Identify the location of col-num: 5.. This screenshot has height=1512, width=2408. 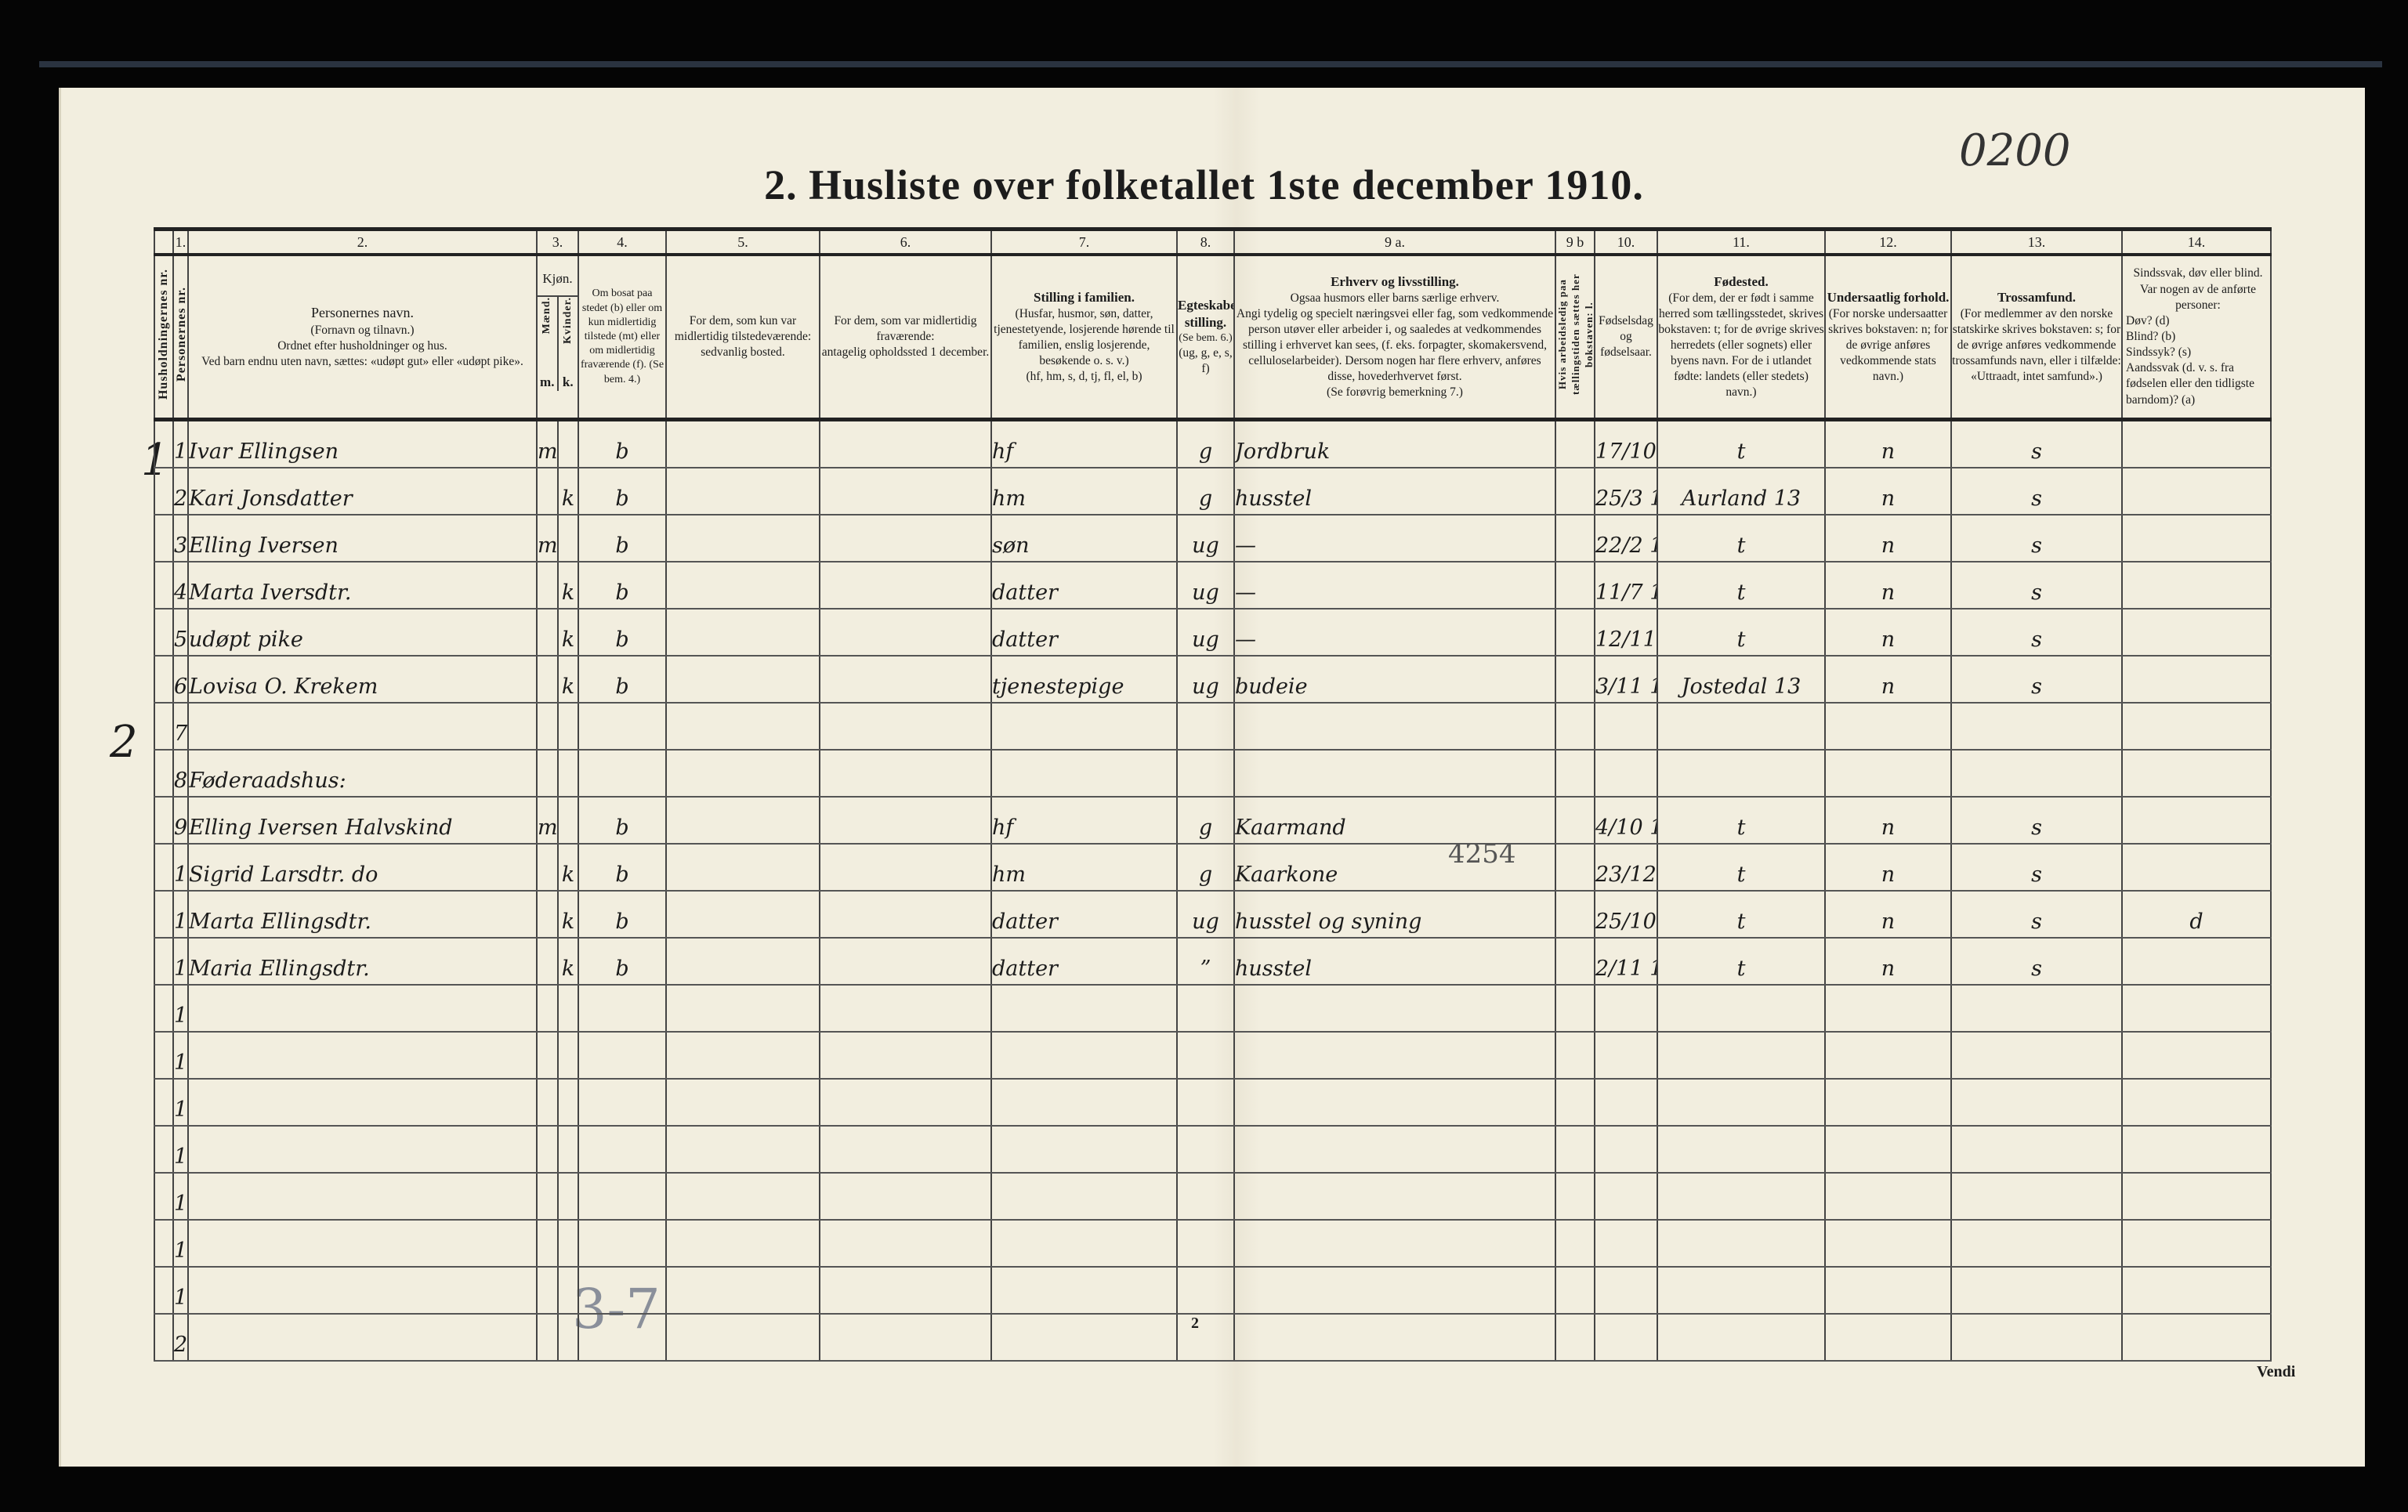
(742, 242).